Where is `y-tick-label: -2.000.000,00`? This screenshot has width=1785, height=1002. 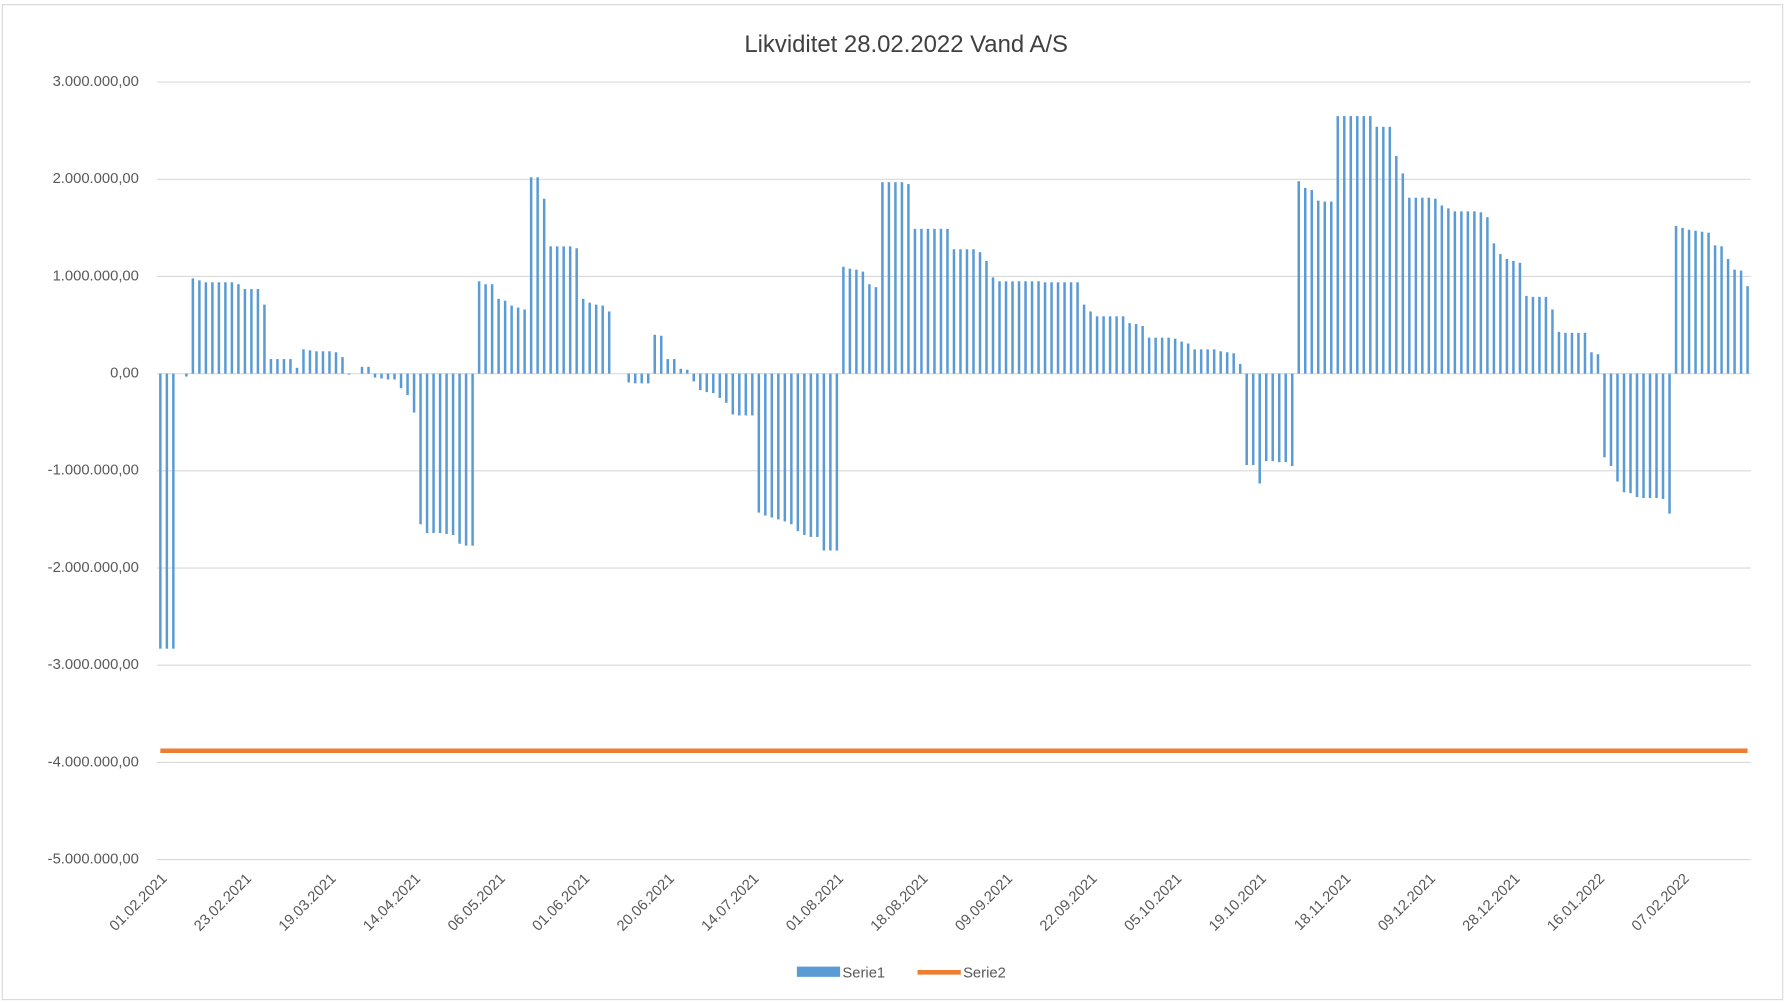 y-tick-label: -2.000.000,00 is located at coordinates (93, 568).